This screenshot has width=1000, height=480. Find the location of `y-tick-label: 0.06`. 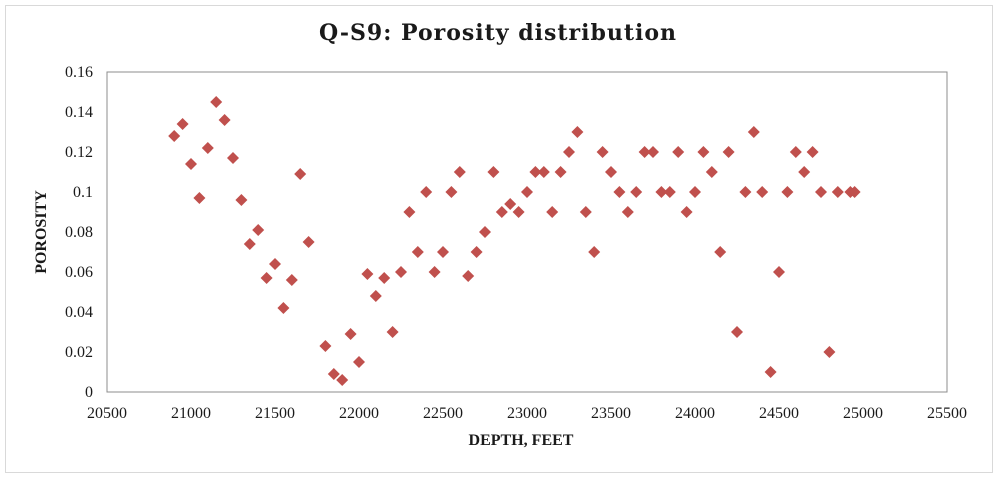

y-tick-label: 0.06 is located at coordinates (79, 272).